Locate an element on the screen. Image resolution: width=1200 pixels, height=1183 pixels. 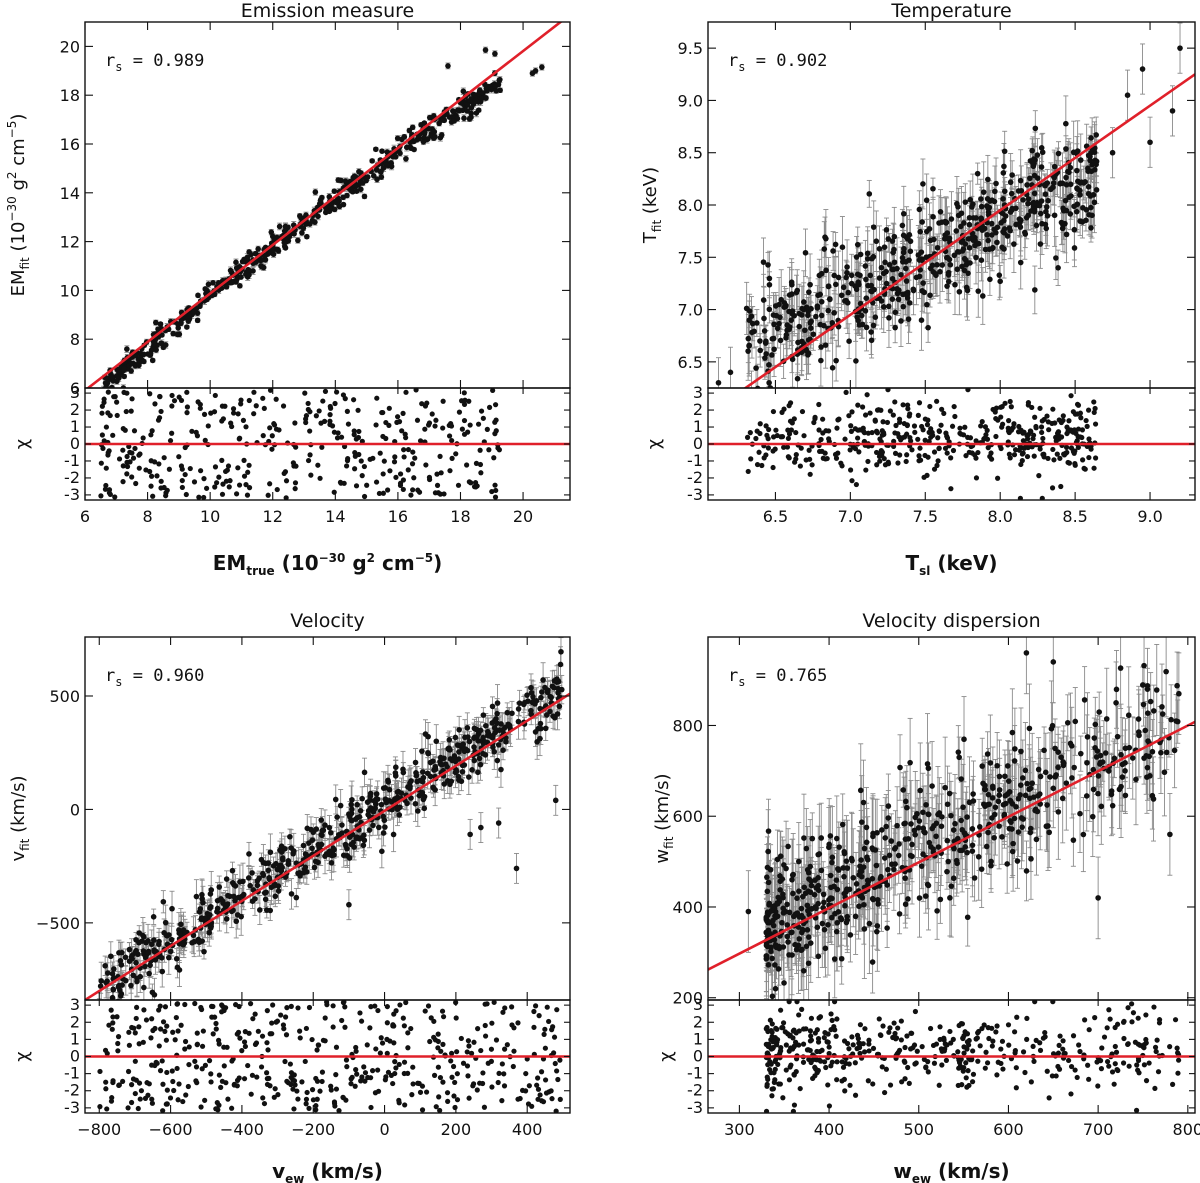
x-axis-label: EMtrue (10−30 g2 cm−5) is located at coordinates (327, 564).